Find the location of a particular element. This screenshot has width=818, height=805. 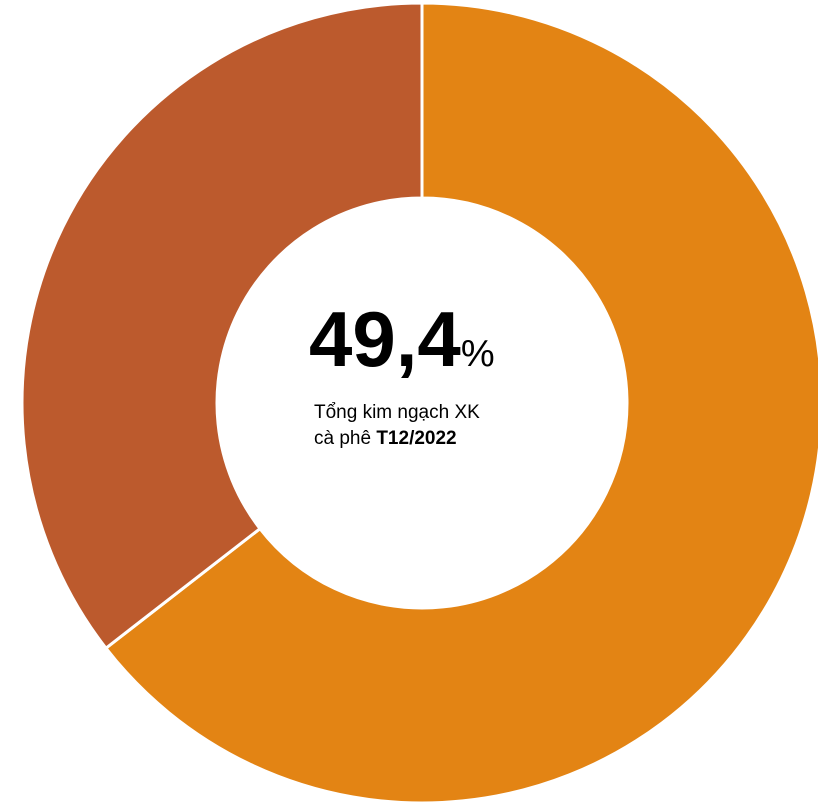

center-unit: % is located at coordinates (477, 354).